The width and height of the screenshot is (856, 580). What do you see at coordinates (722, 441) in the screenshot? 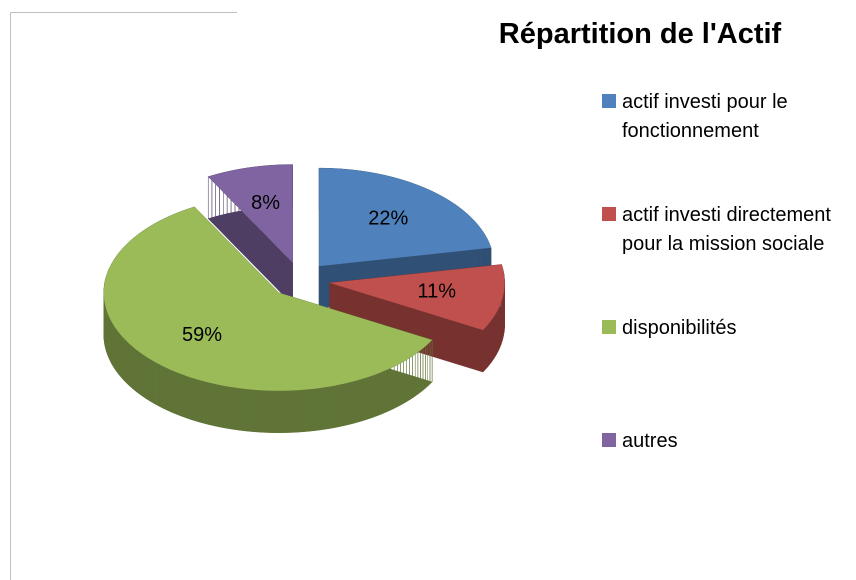
I see `legend-item: autres` at bounding box center [722, 441].